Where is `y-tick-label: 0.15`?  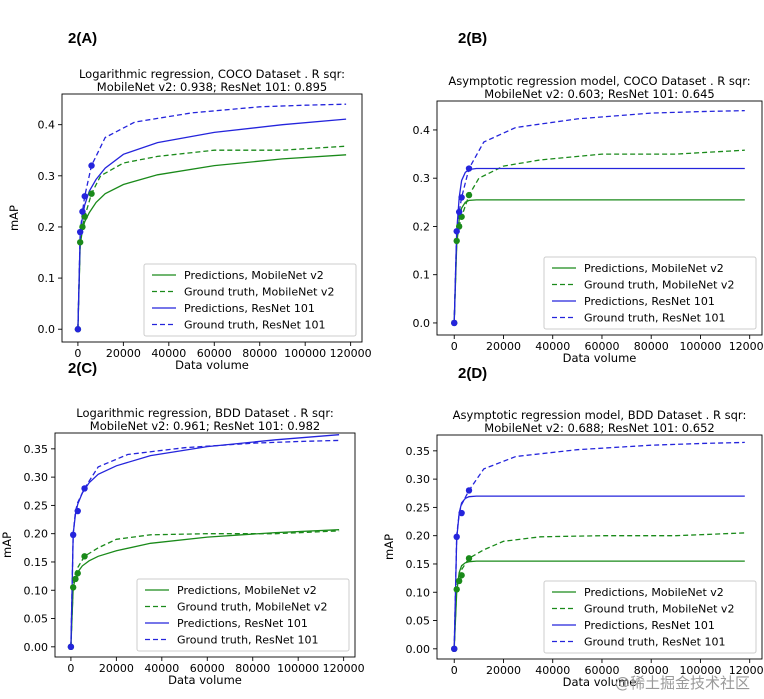
y-tick-label: 0.15 is located at coordinates (36, 562).